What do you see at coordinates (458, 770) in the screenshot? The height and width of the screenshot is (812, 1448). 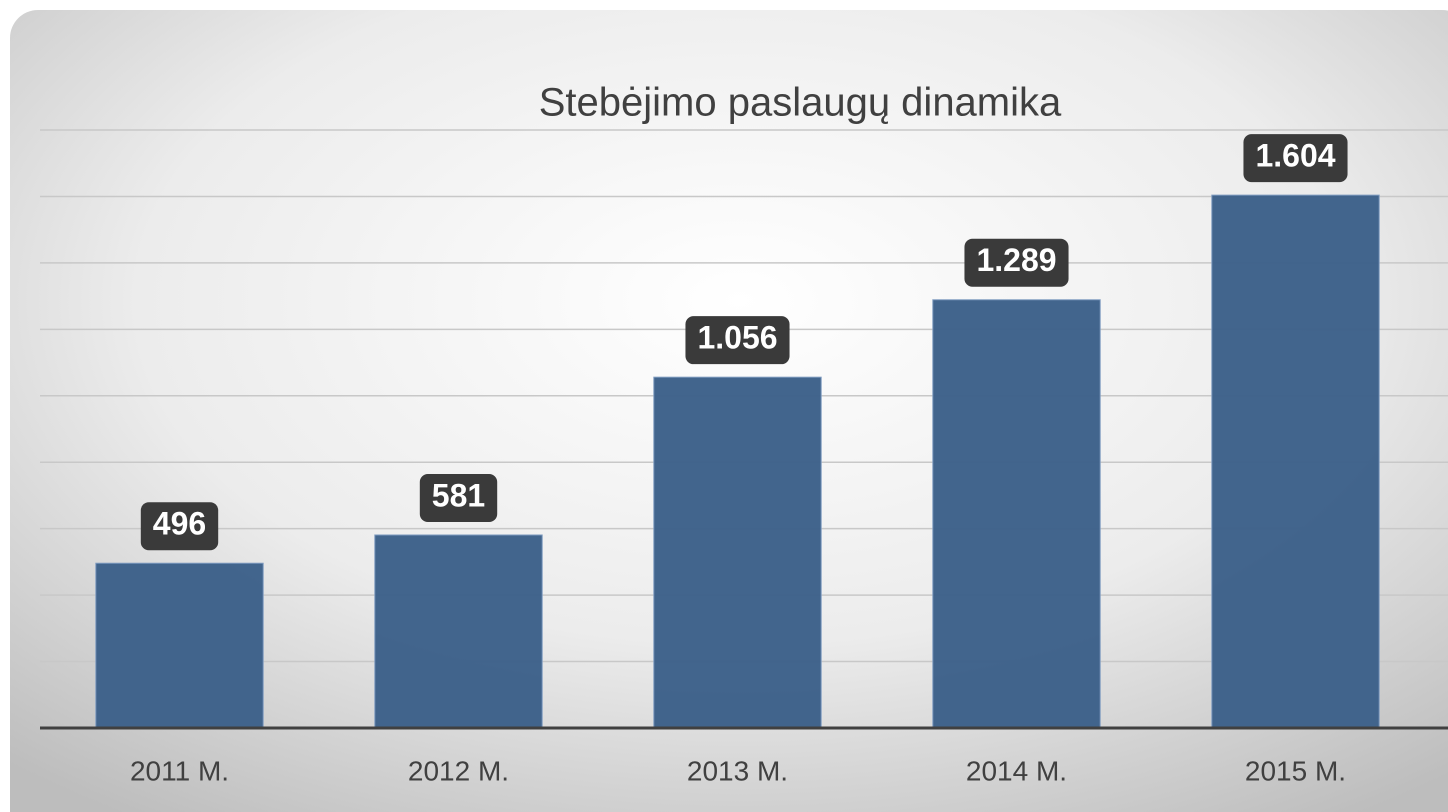 I see `x-tick-label: 2012 M.` at bounding box center [458, 770].